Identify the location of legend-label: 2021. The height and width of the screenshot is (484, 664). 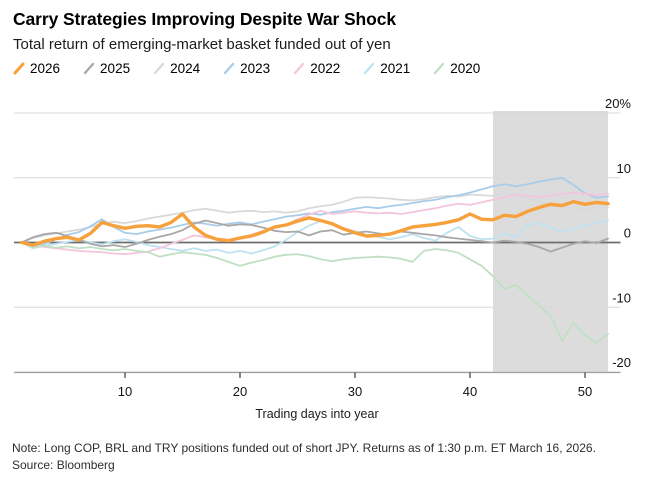
(395, 68).